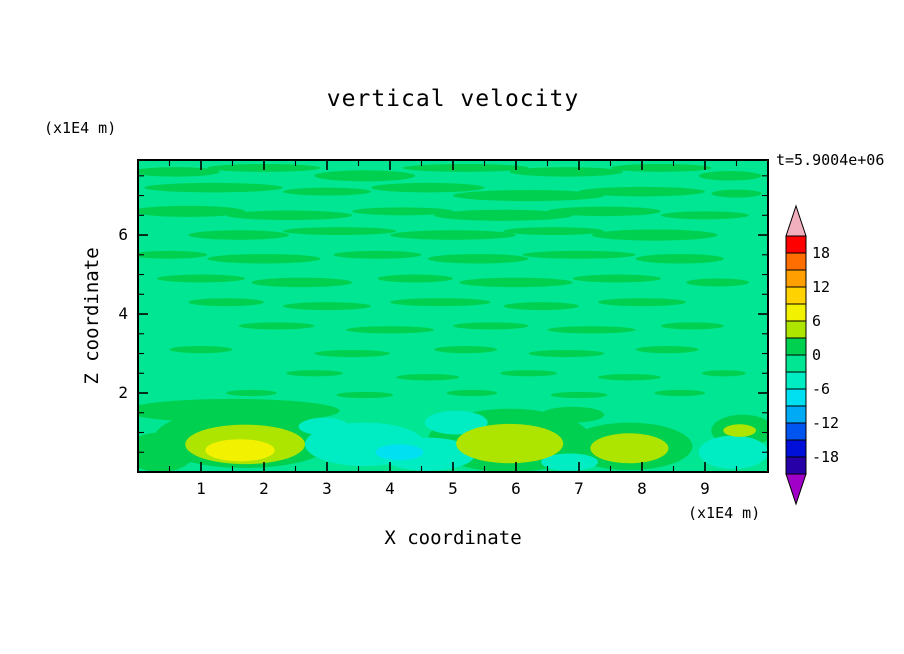 The width and height of the screenshot is (904, 654). I want to click on colorbar-label: -6, so click(821, 389).